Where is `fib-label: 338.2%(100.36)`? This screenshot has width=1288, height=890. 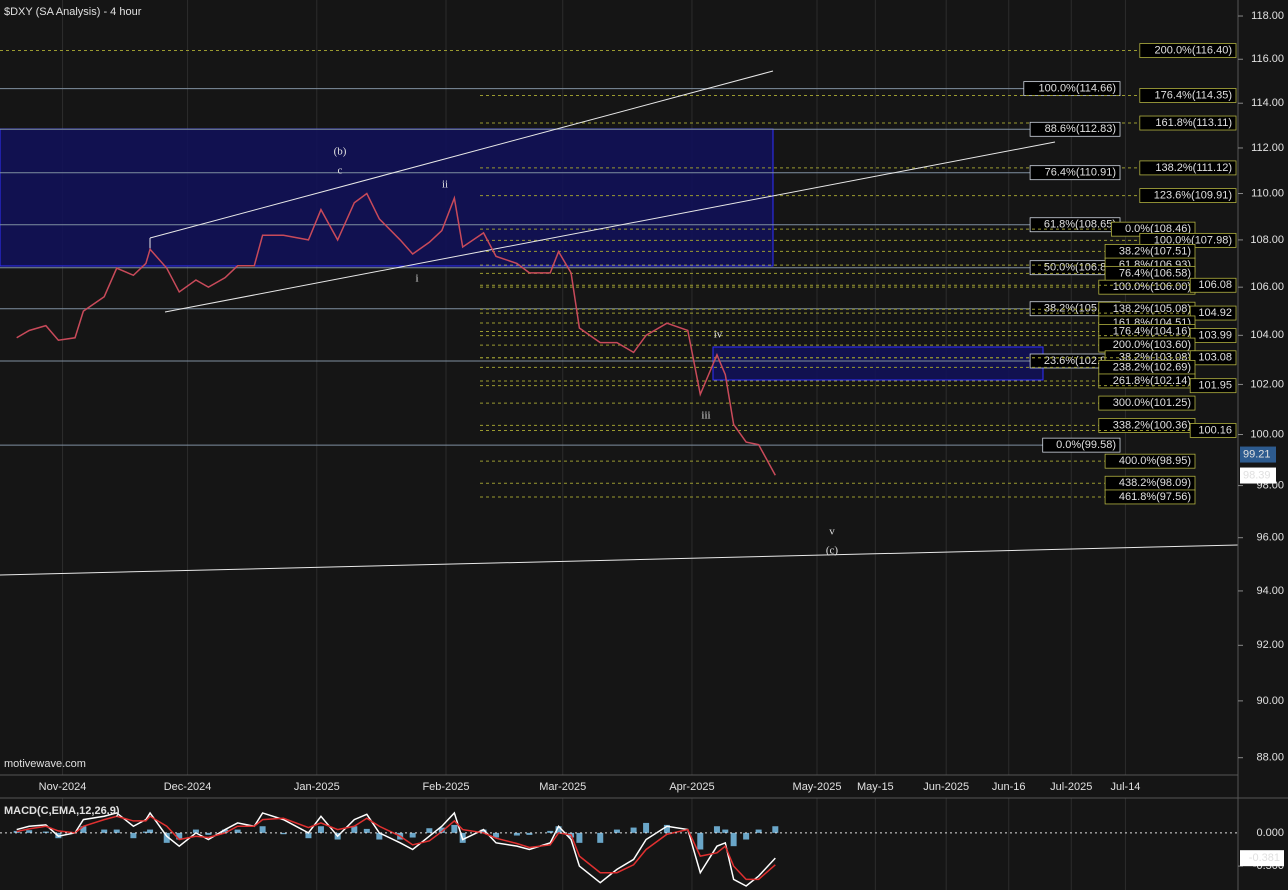 fib-label: 338.2%(100.36) is located at coordinates (1152, 425).